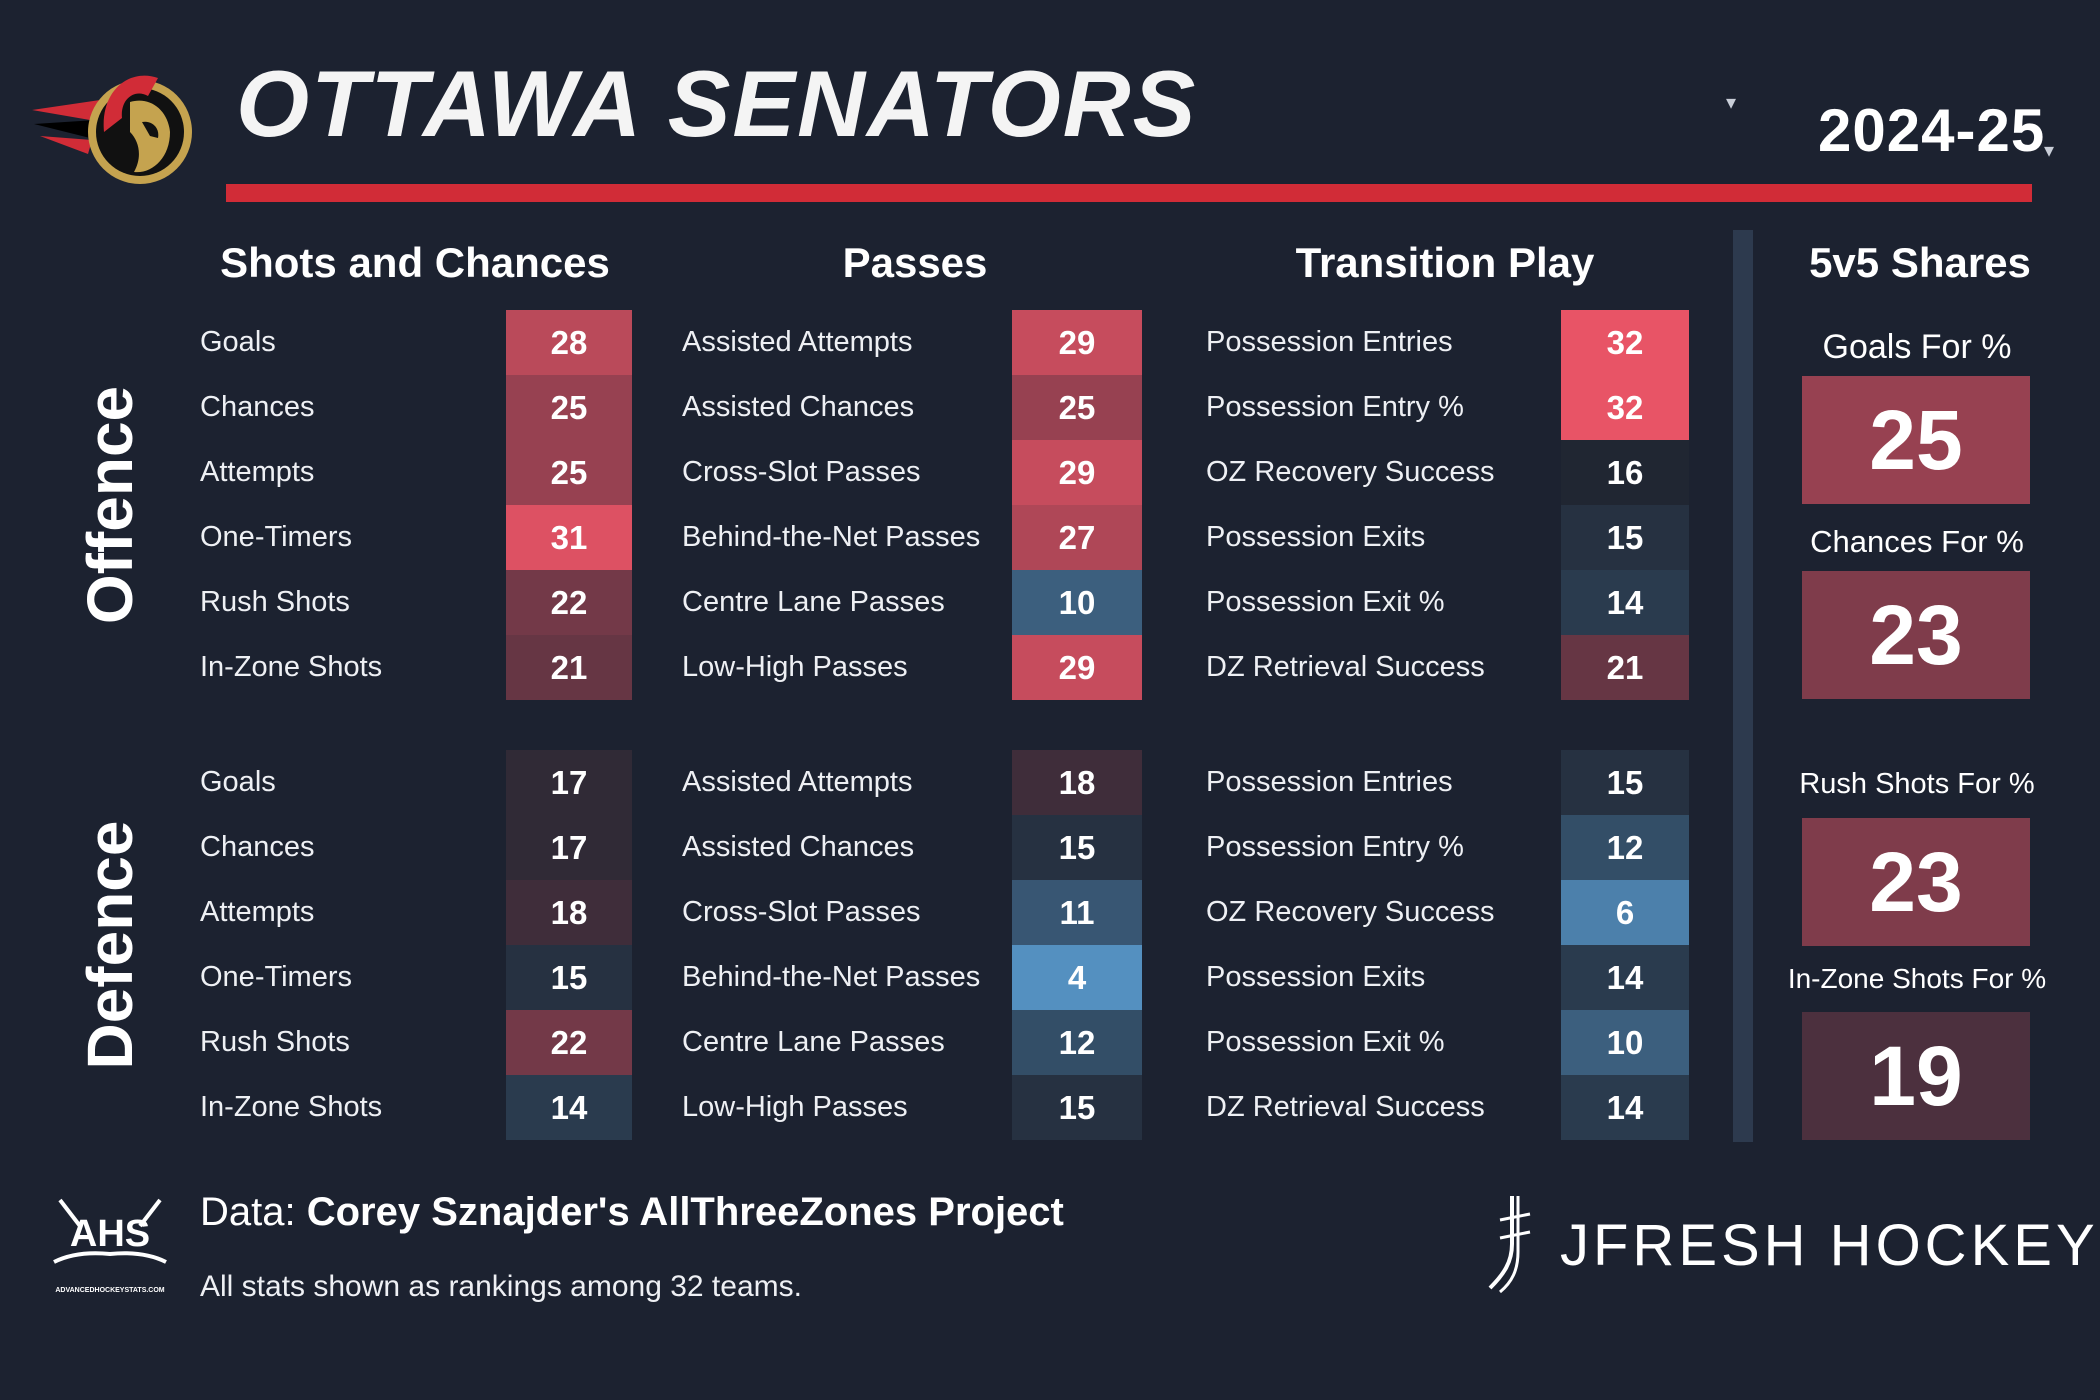 This screenshot has width=2100, height=1400. I want to click on stat-row: Assisted Attempts 29, so click(1050, 342).